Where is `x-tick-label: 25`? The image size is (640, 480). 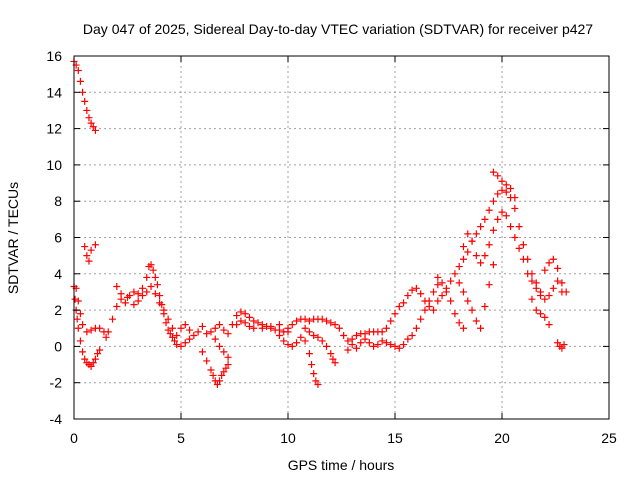
x-tick-label: 25 is located at coordinates (609, 438).